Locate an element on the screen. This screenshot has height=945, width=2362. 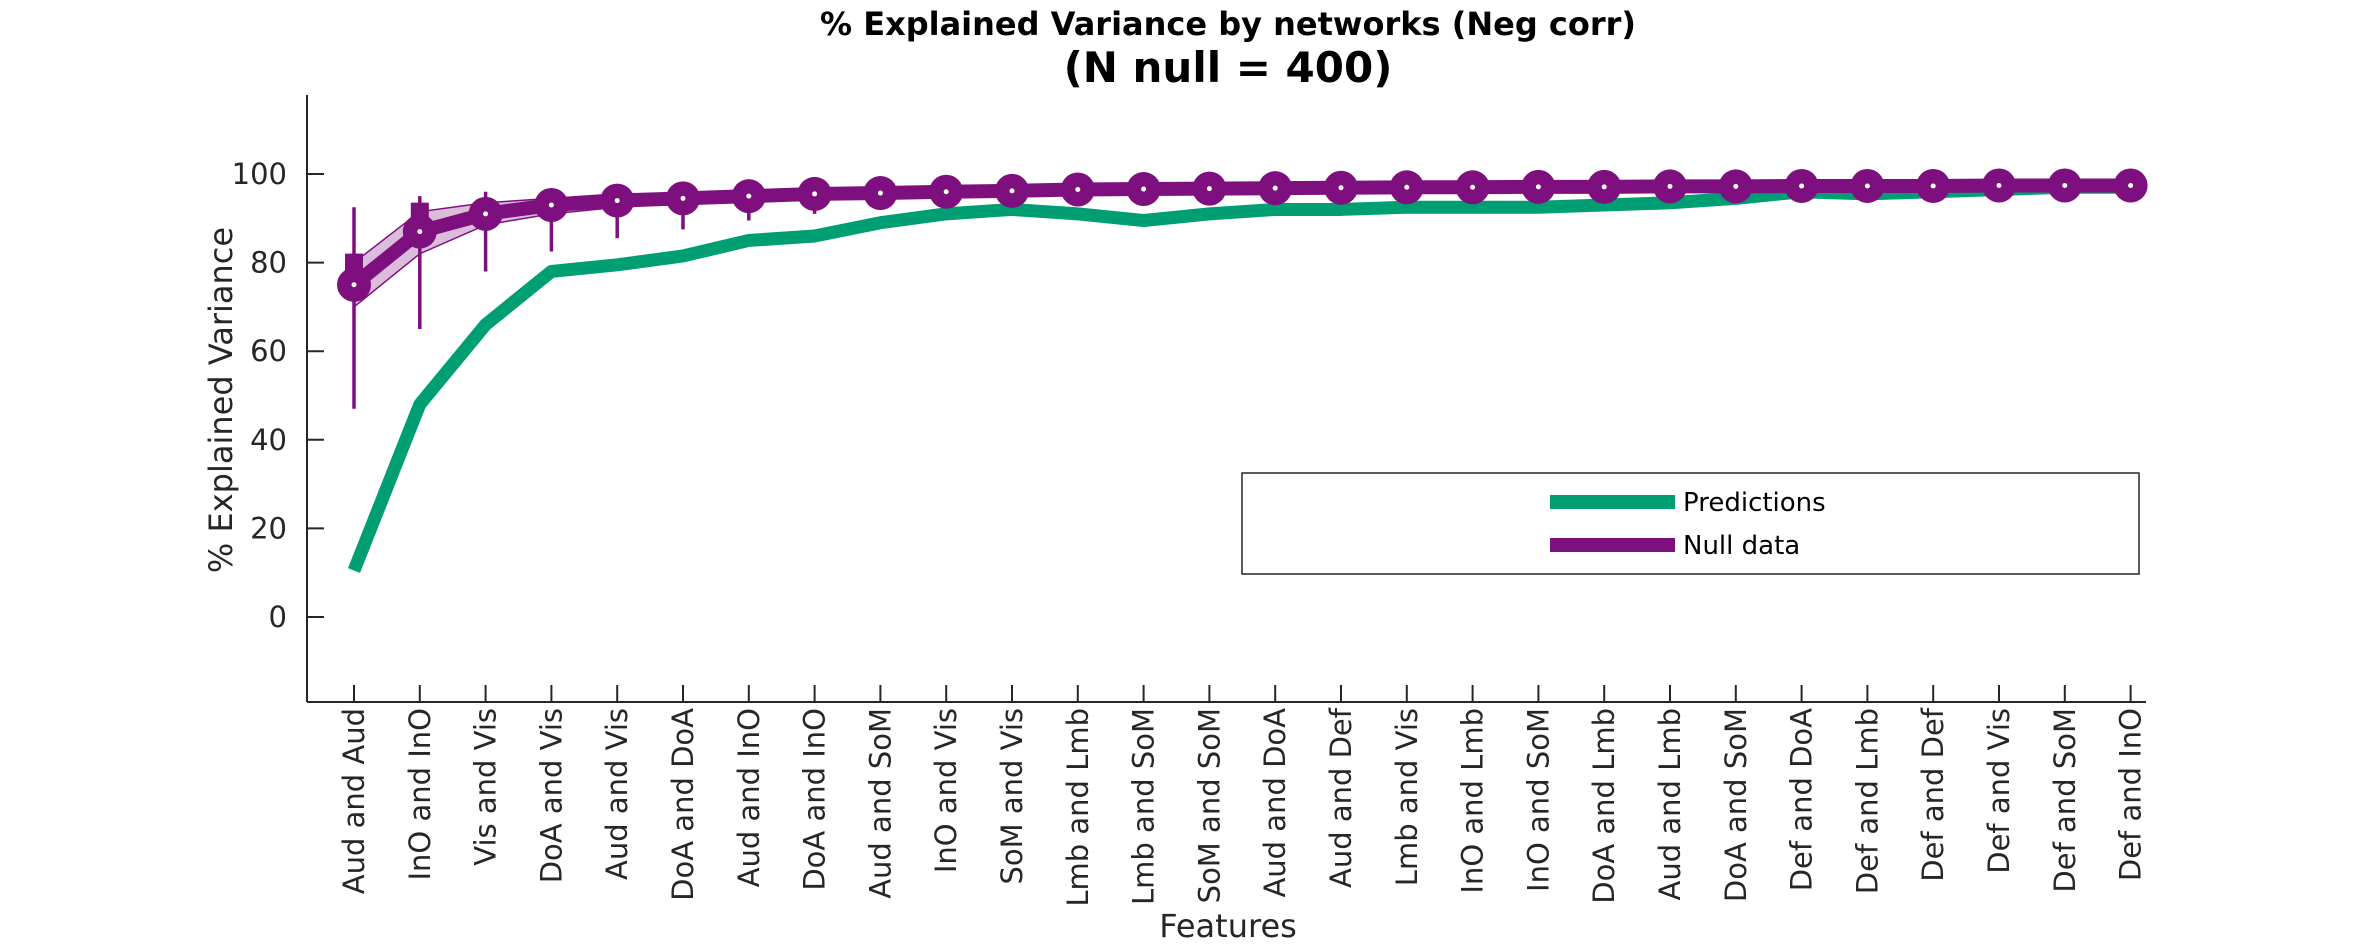
chart-subtitle: (N null = 400) is located at coordinates (1228, 67).